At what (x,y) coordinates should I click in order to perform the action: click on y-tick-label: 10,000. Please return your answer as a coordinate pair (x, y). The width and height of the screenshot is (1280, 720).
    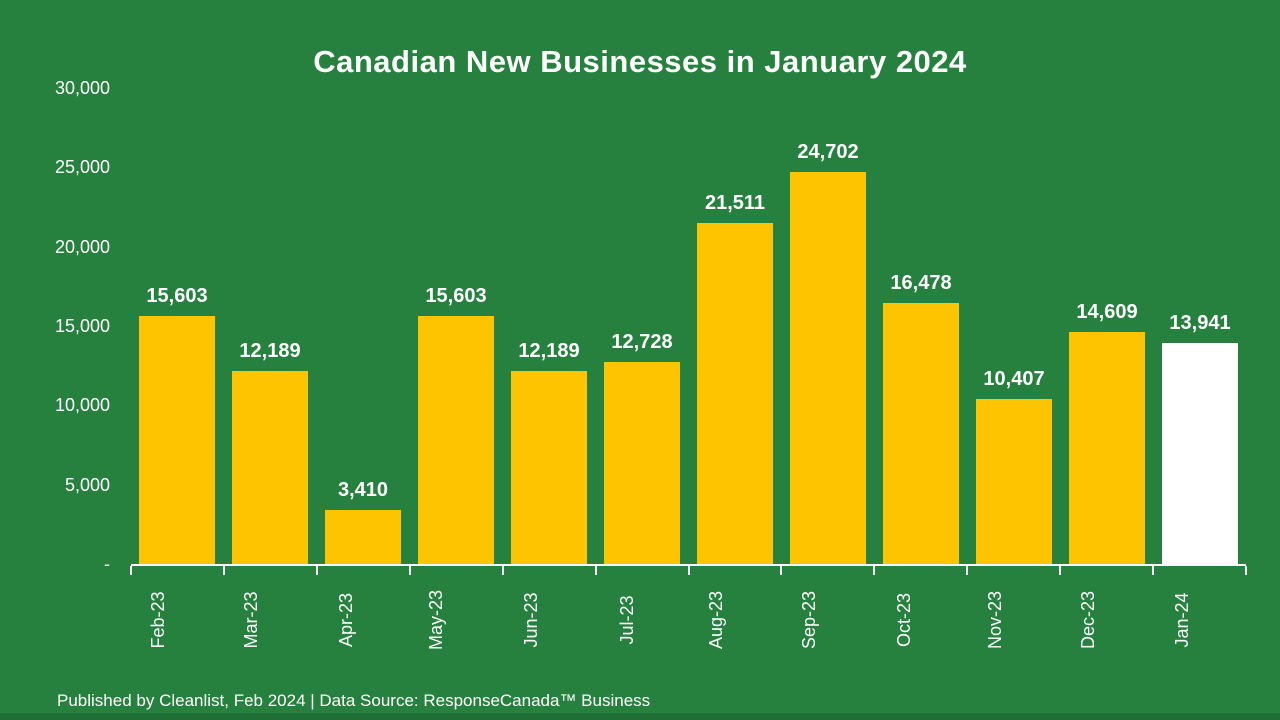
    Looking at the image, I should click on (82, 405).